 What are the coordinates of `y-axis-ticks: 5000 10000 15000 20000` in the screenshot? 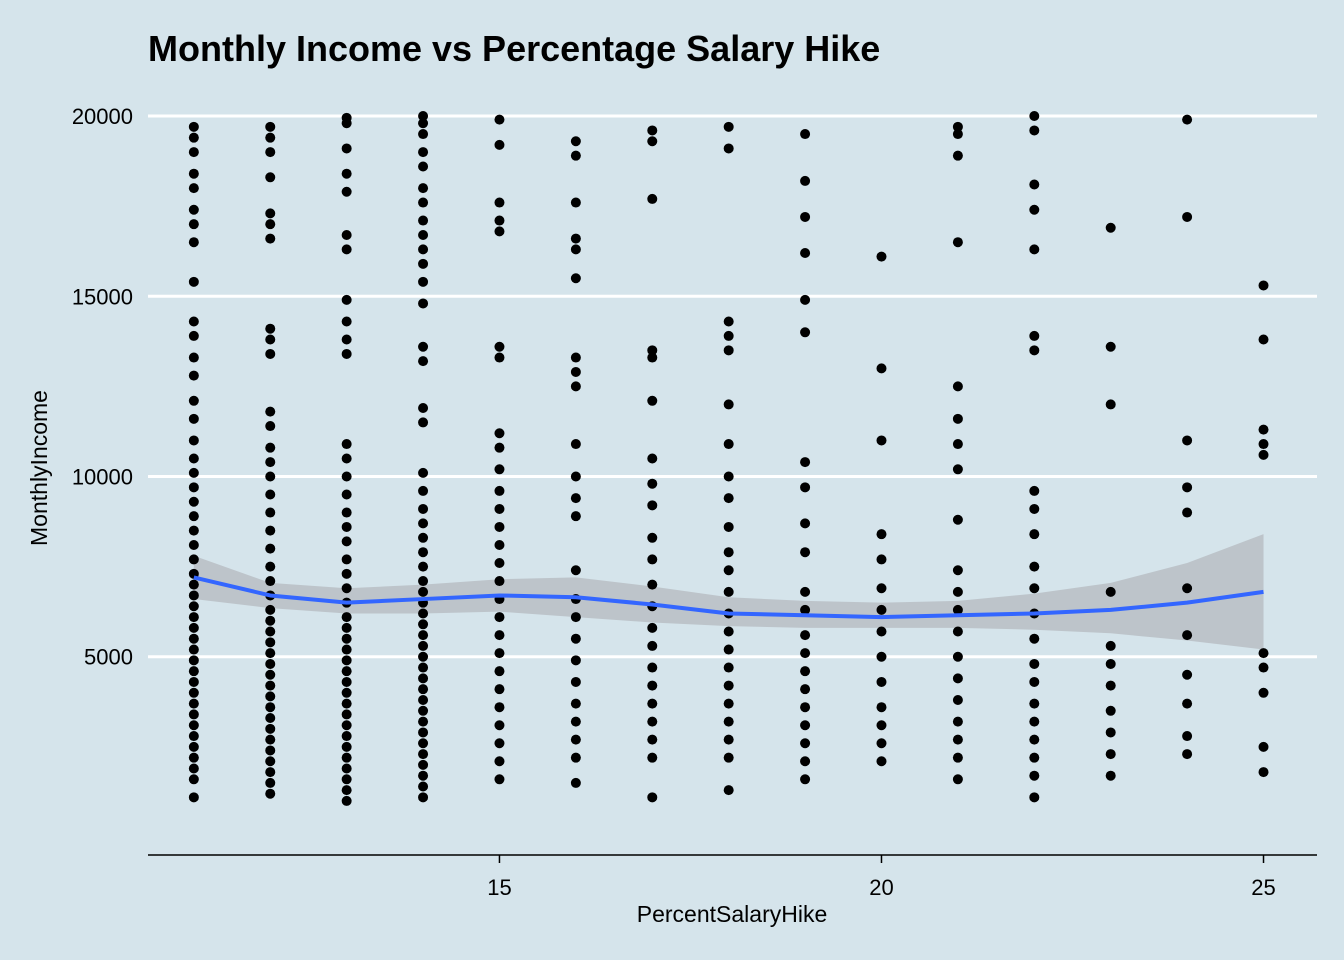 It's located at (102, 387).